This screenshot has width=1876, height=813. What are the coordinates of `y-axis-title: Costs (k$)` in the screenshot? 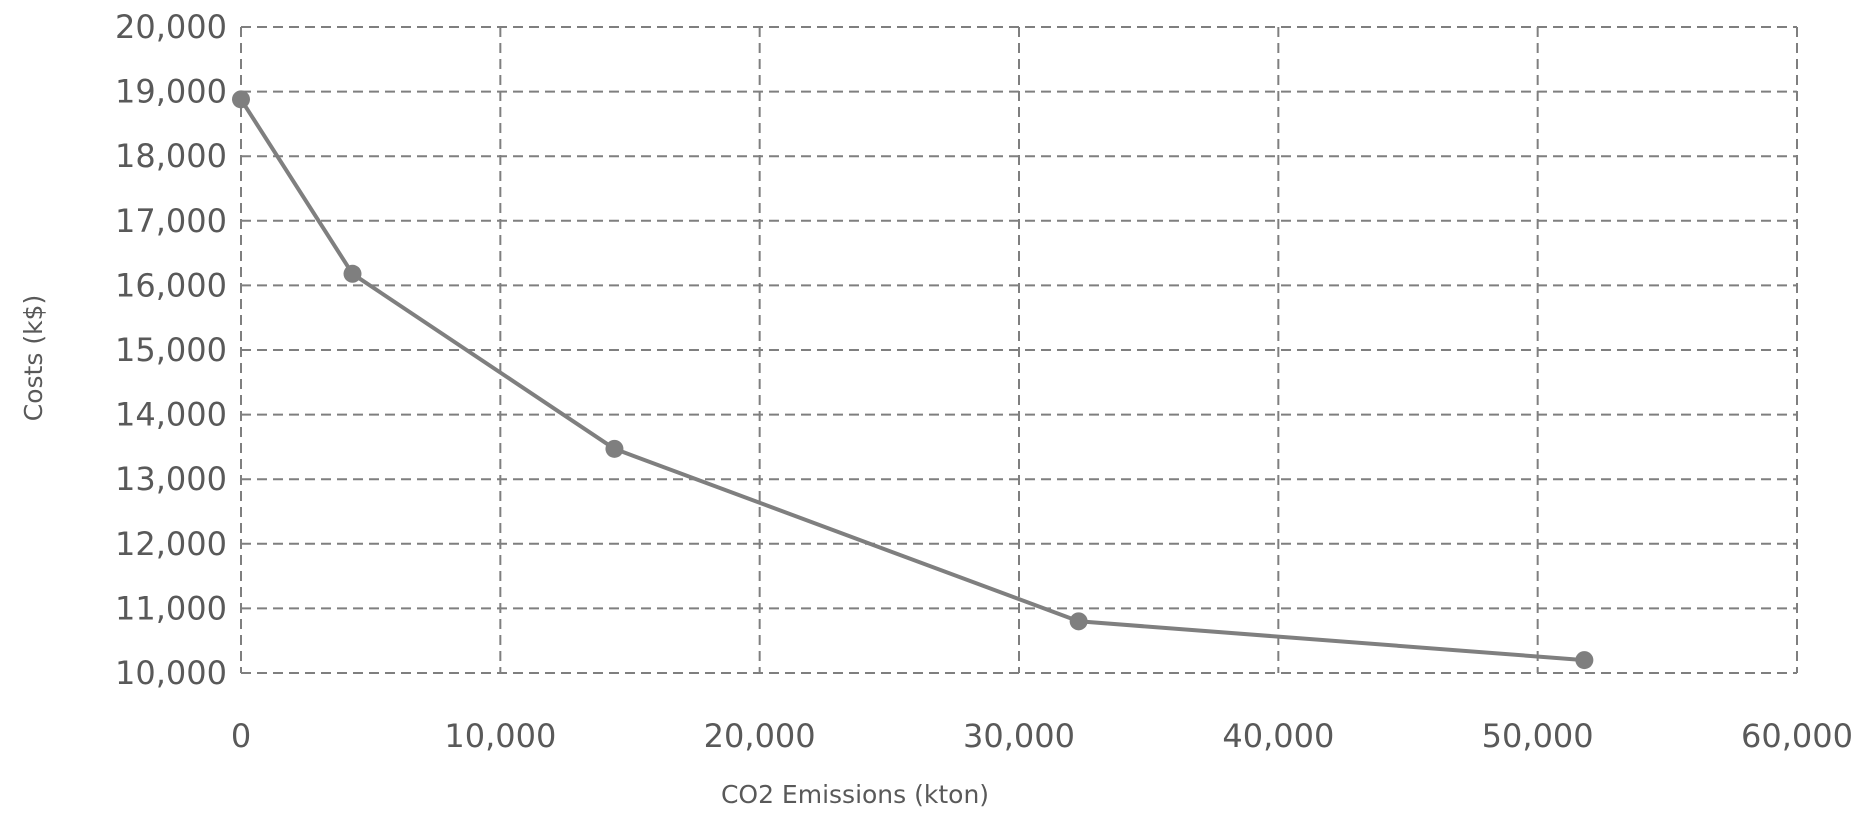 It's located at (33, 358).